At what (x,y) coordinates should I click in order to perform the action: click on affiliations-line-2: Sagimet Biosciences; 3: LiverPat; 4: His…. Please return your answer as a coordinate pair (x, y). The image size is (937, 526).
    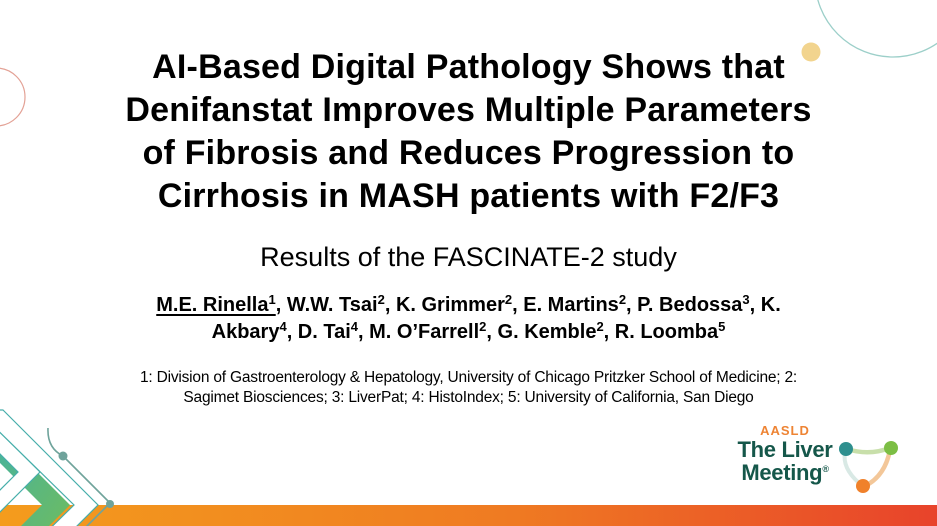
    Looking at the image, I should click on (468, 397).